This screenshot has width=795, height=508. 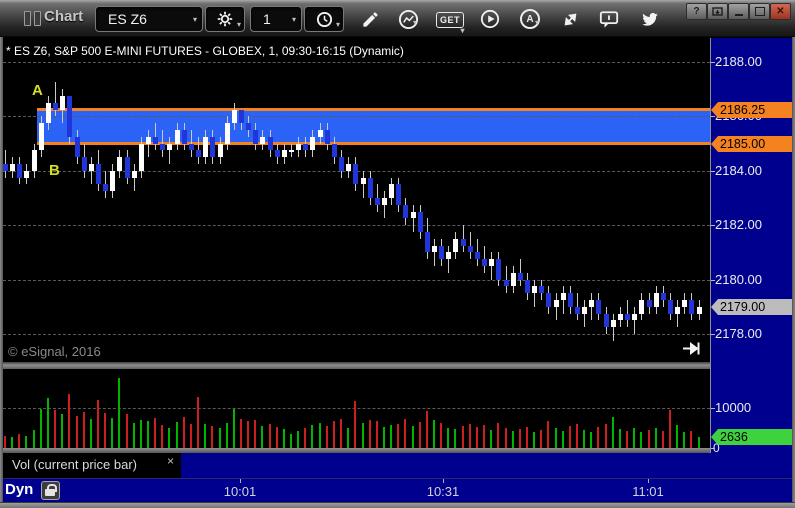 I want to click on jump-to-latest-icon, so click(x=691, y=351).